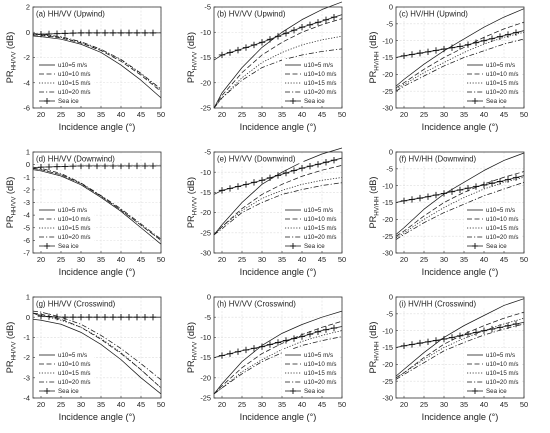  What do you see at coordinates (460, 417) in the screenshot?
I see `x-axis-label: Incidence angle (°)` at bounding box center [460, 417].